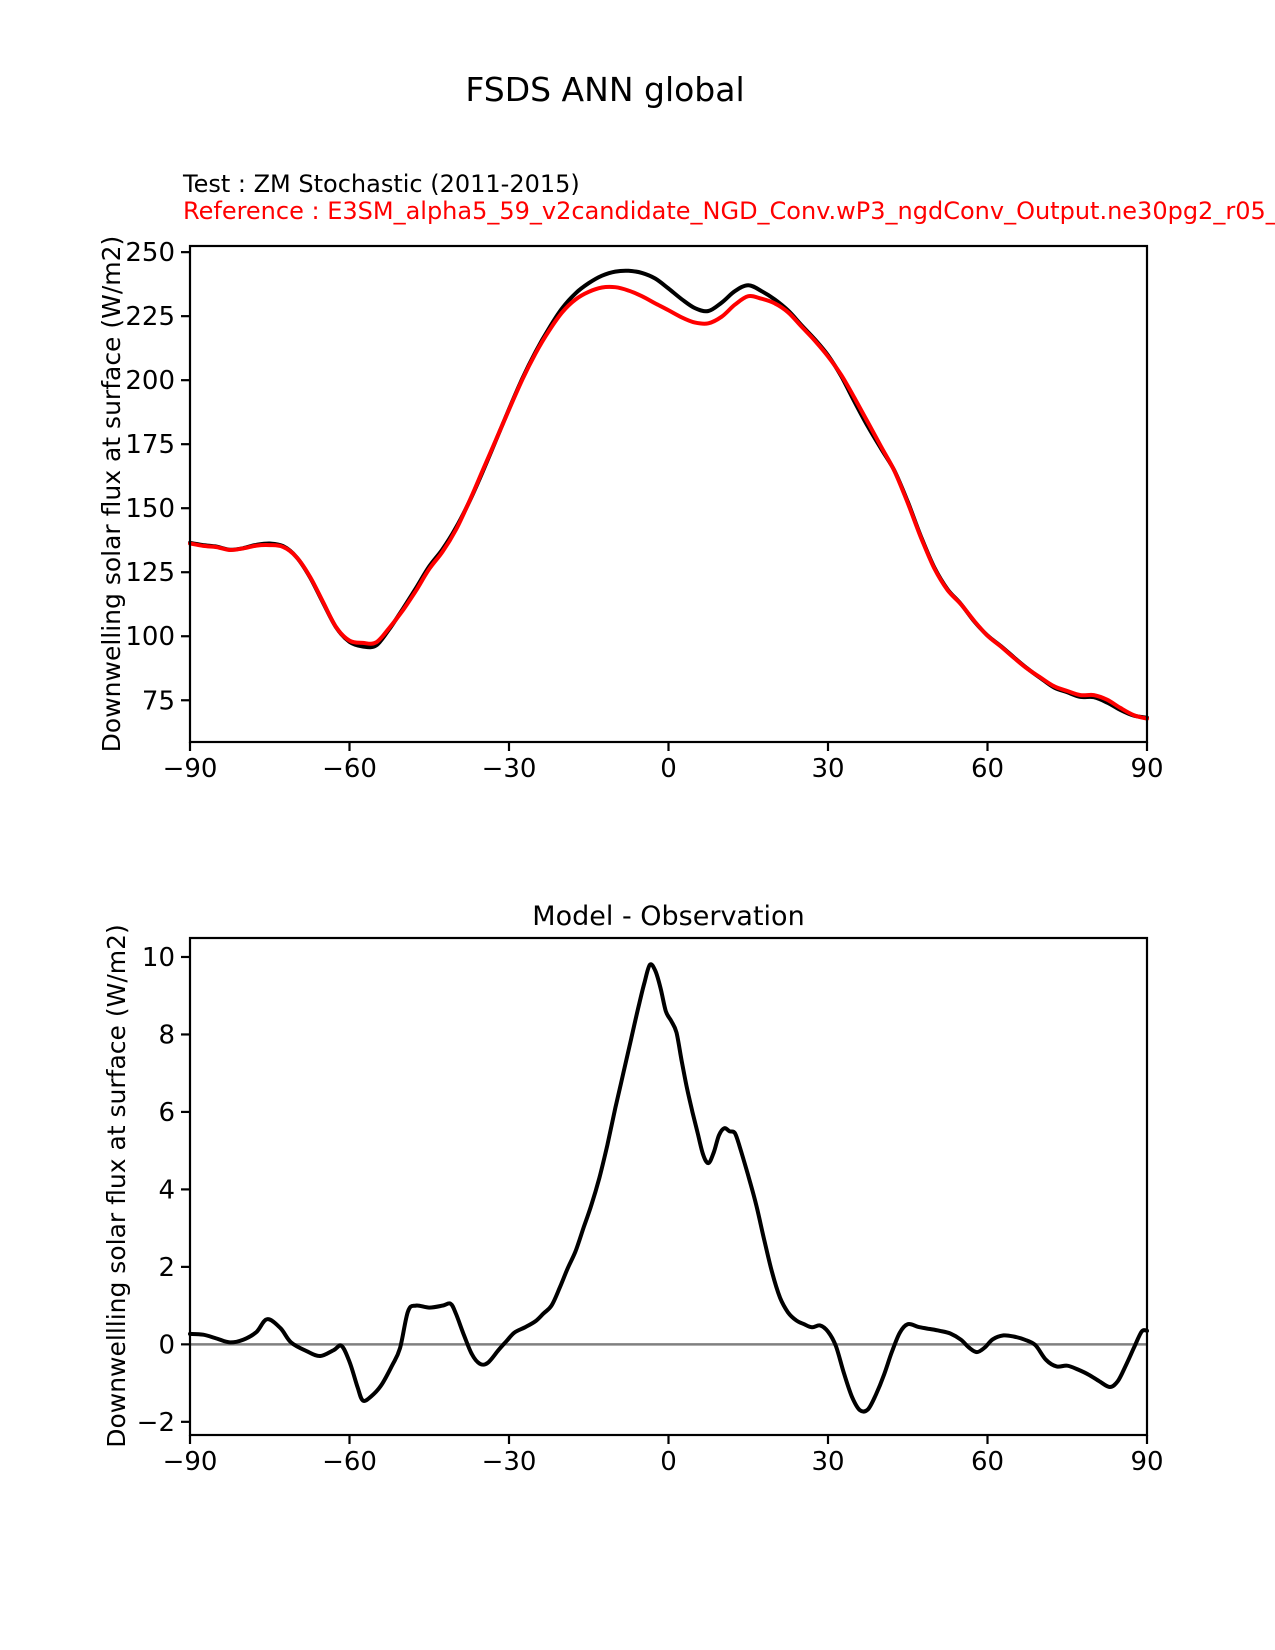 The height and width of the screenshot is (1650, 1275). I want to click on figure-title: FSDS ANN global, so click(605, 89).